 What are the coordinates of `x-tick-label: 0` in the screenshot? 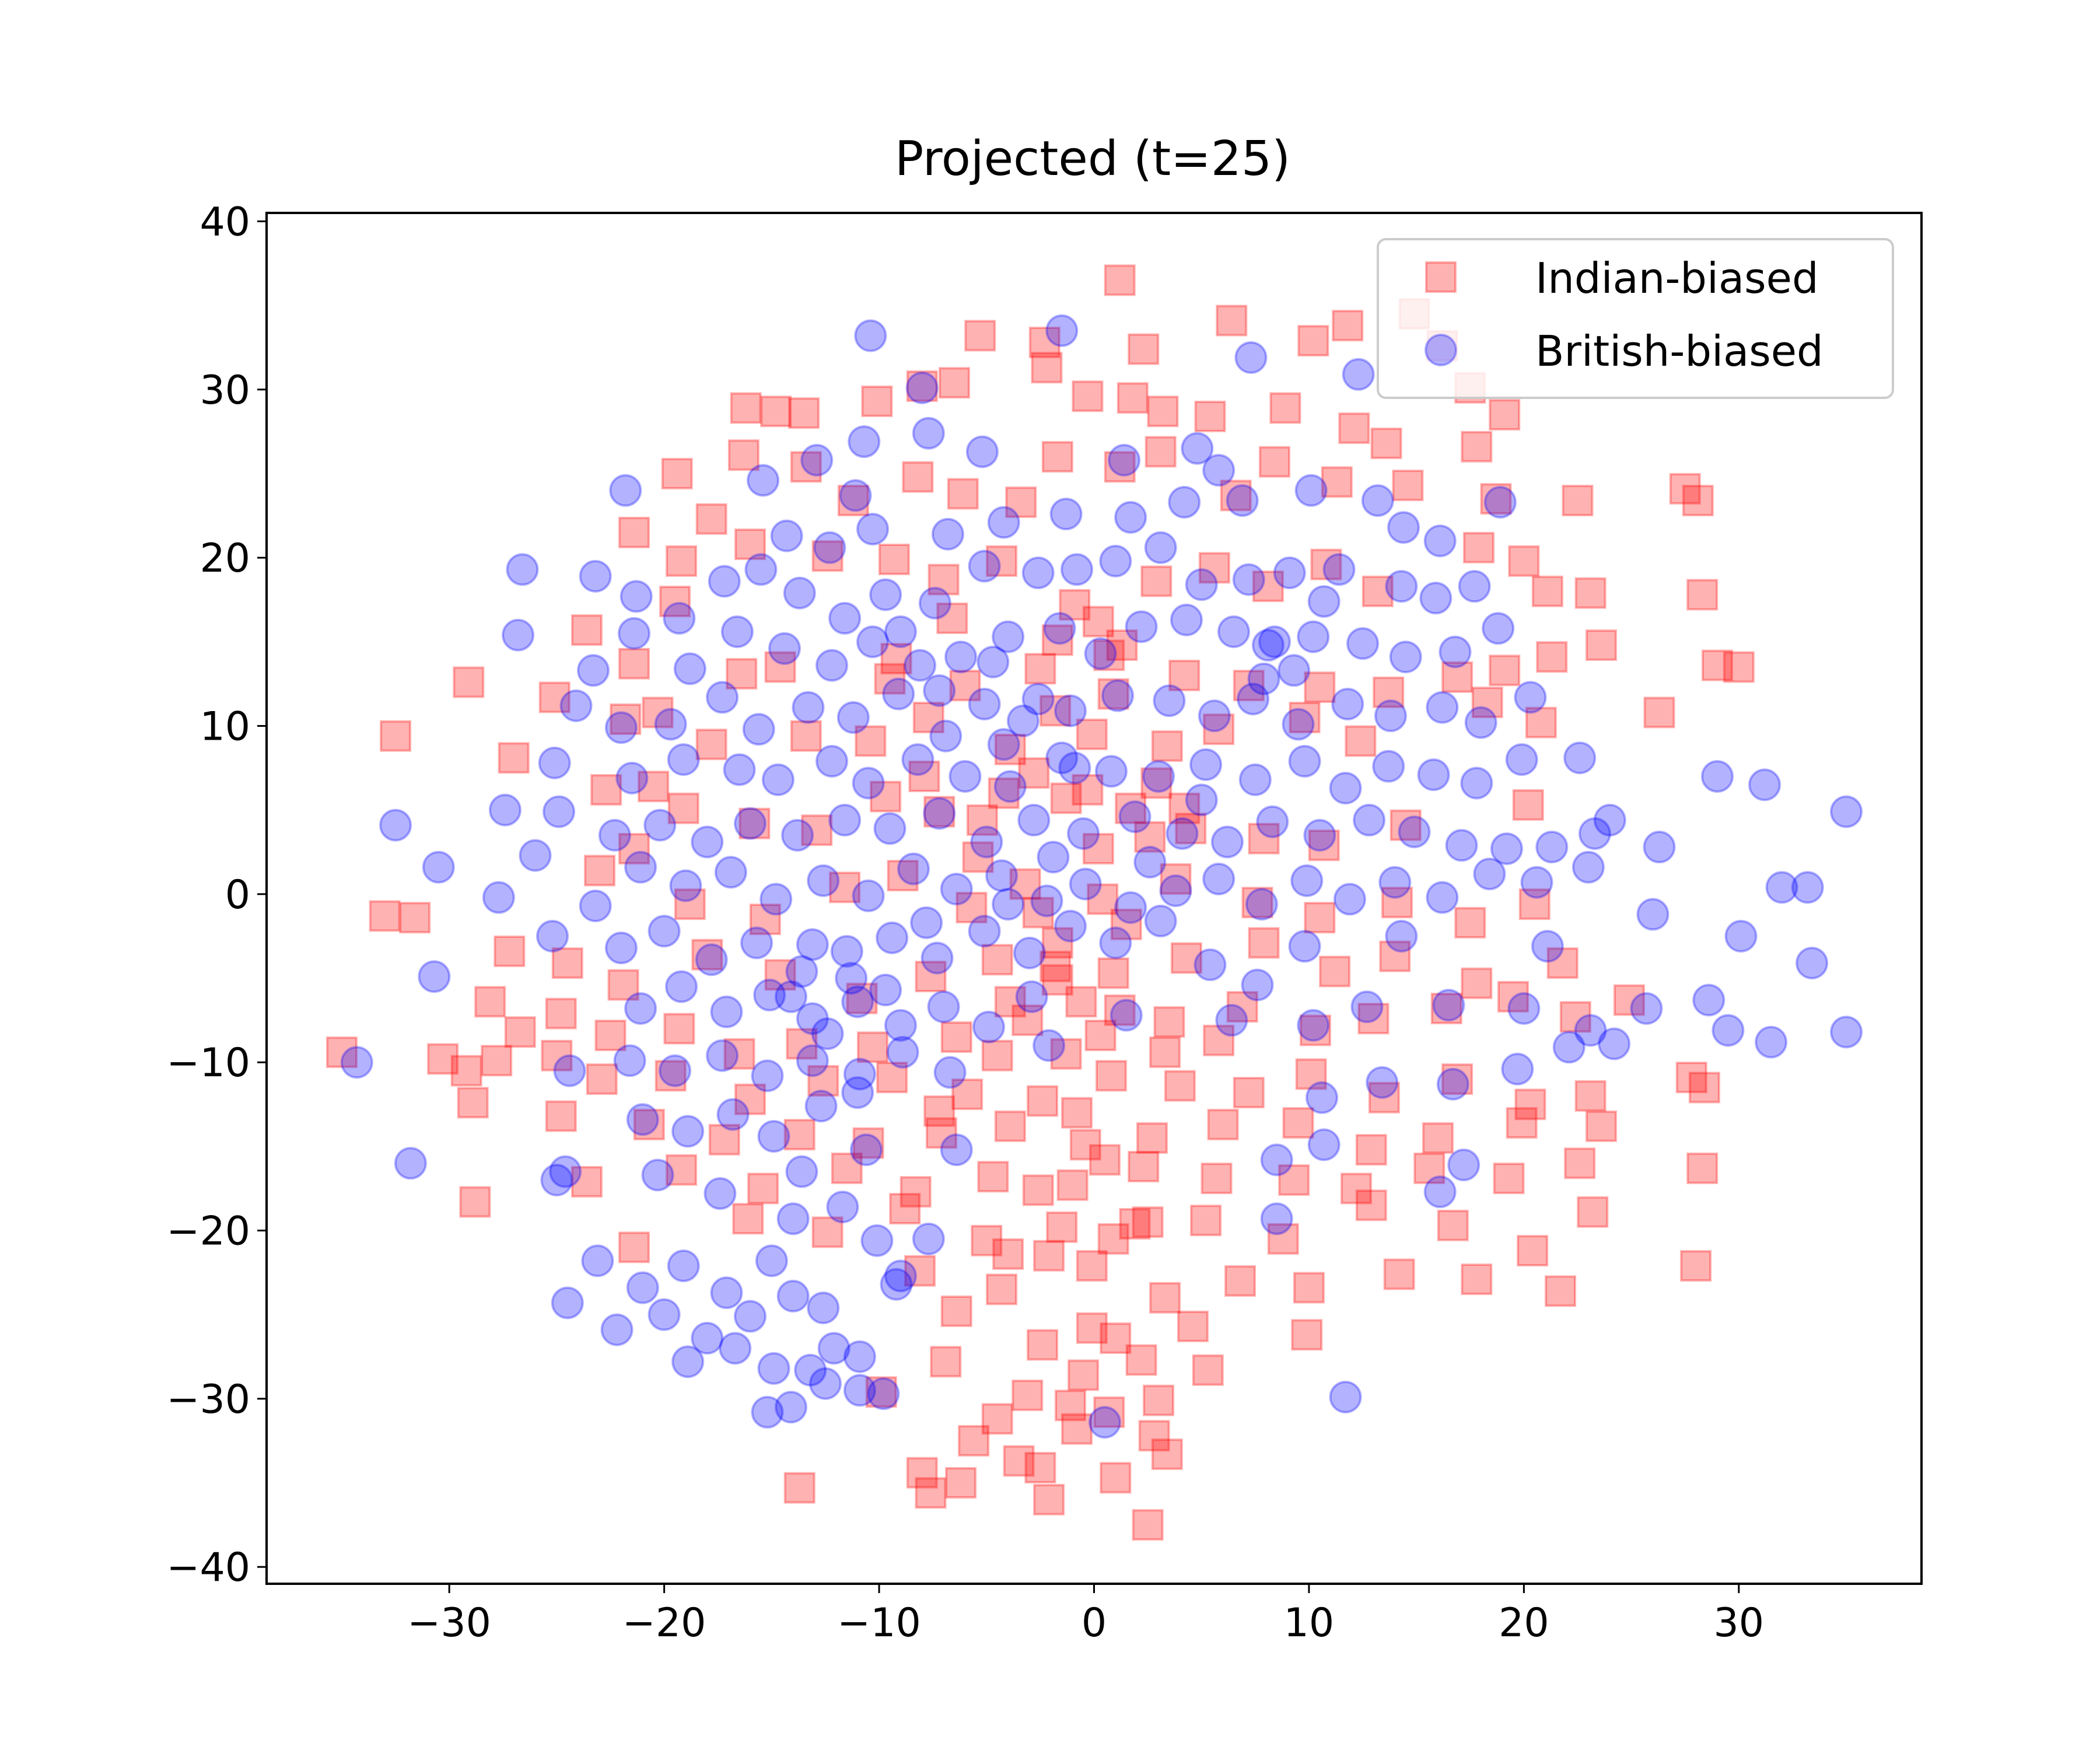 It's located at (1094, 1623).